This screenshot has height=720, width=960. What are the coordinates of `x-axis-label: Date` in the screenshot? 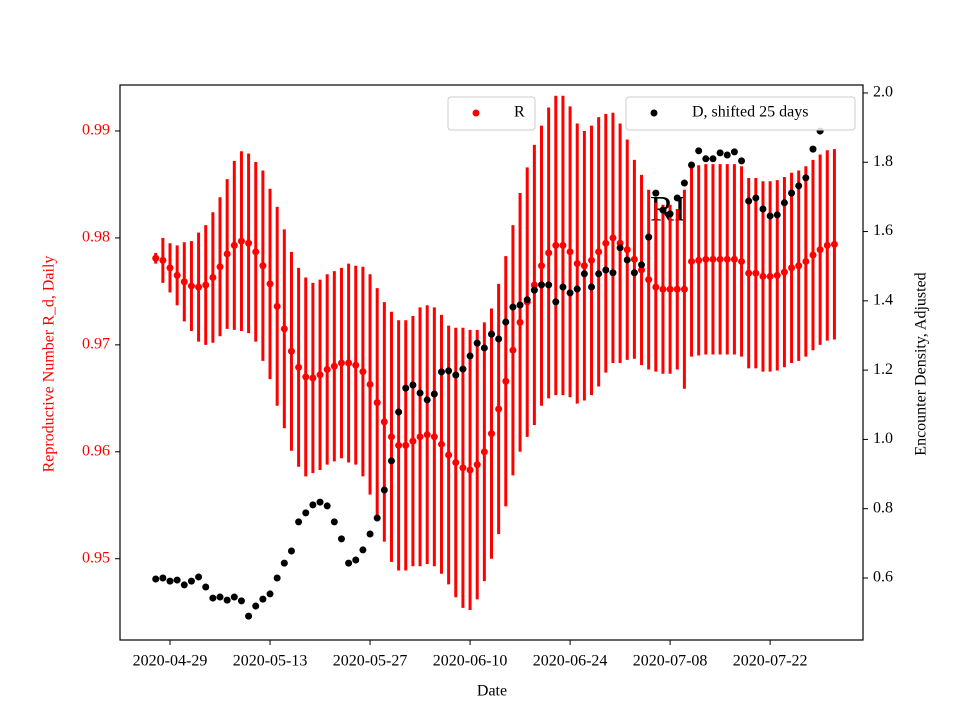 It's located at (492, 691).